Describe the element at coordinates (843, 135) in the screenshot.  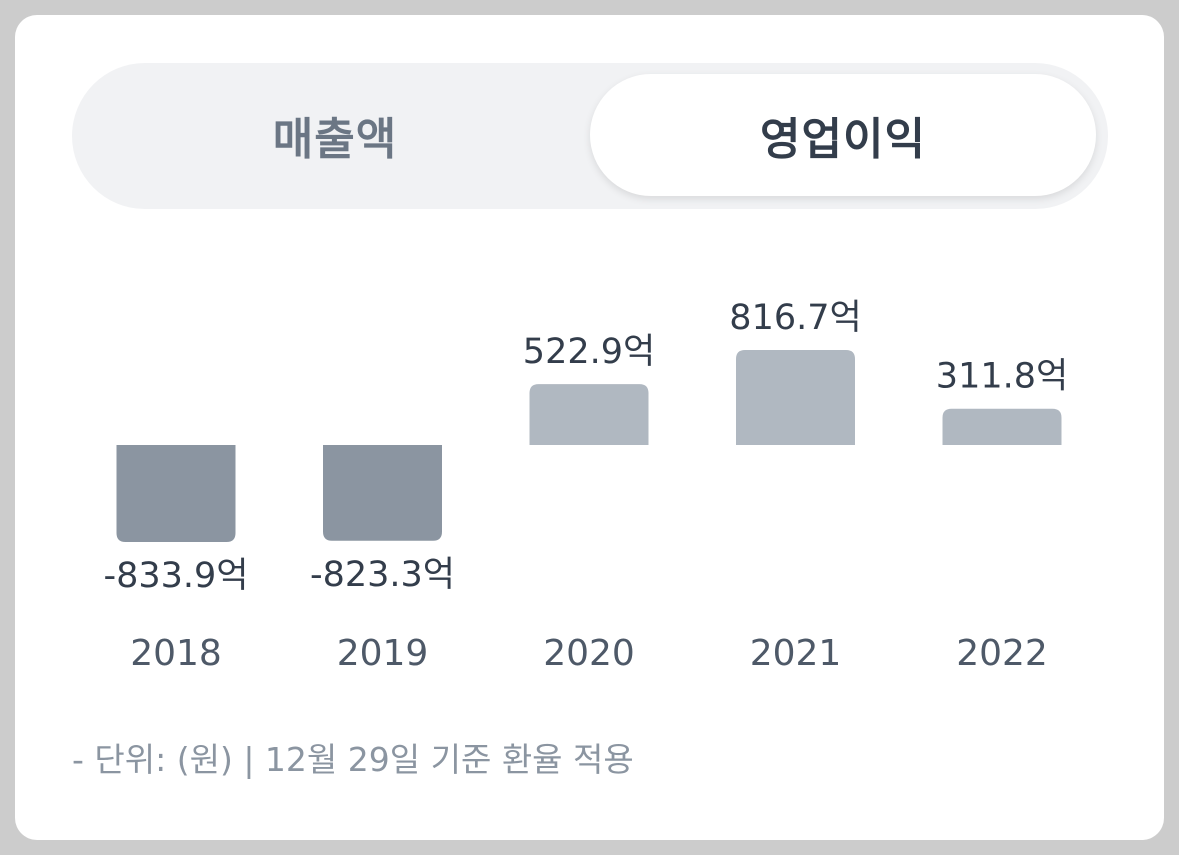
I see `tab-operating-profit: 영업이익` at that location.